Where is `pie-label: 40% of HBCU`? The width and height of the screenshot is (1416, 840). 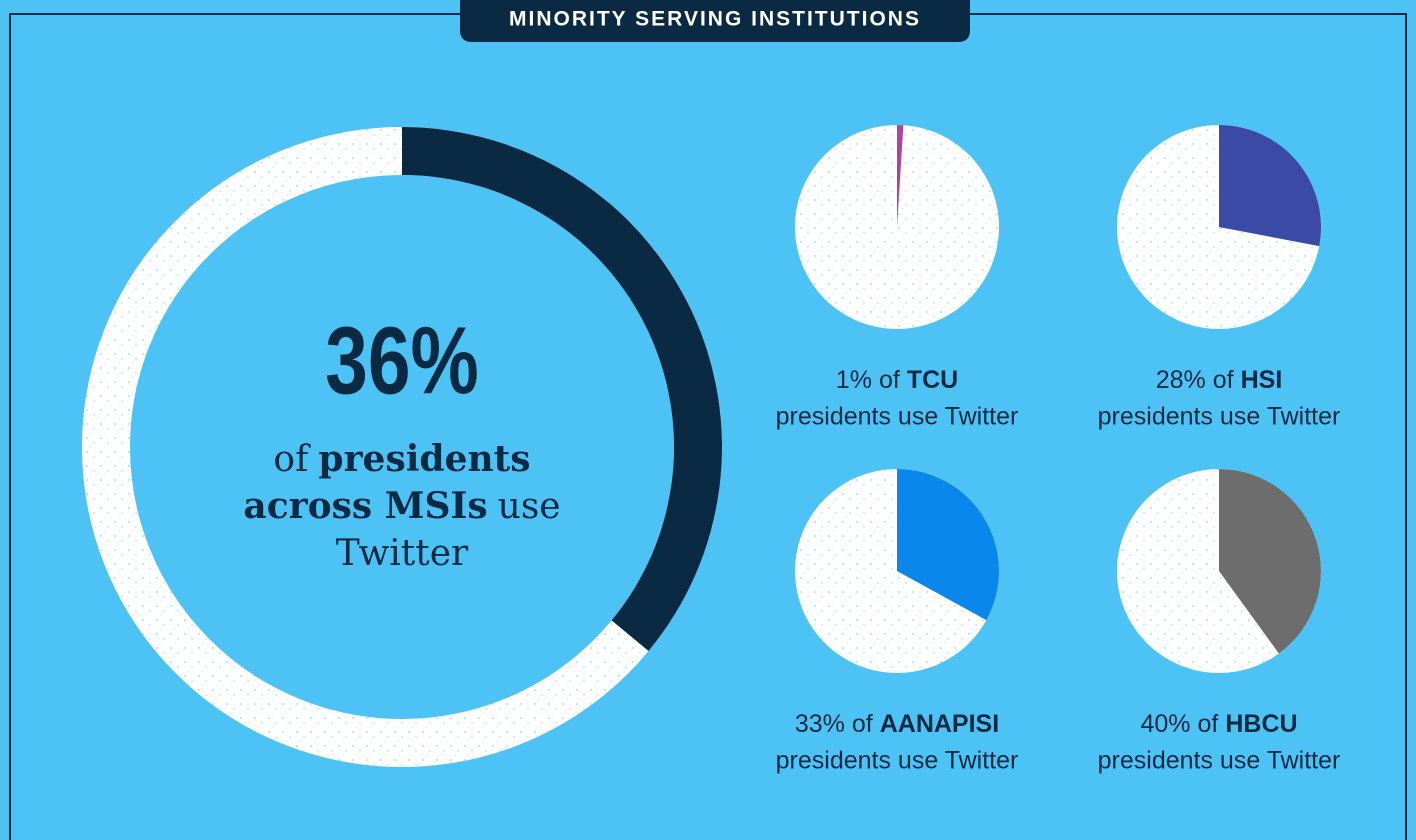 pie-label: 40% of HBCU is located at coordinates (1218, 724).